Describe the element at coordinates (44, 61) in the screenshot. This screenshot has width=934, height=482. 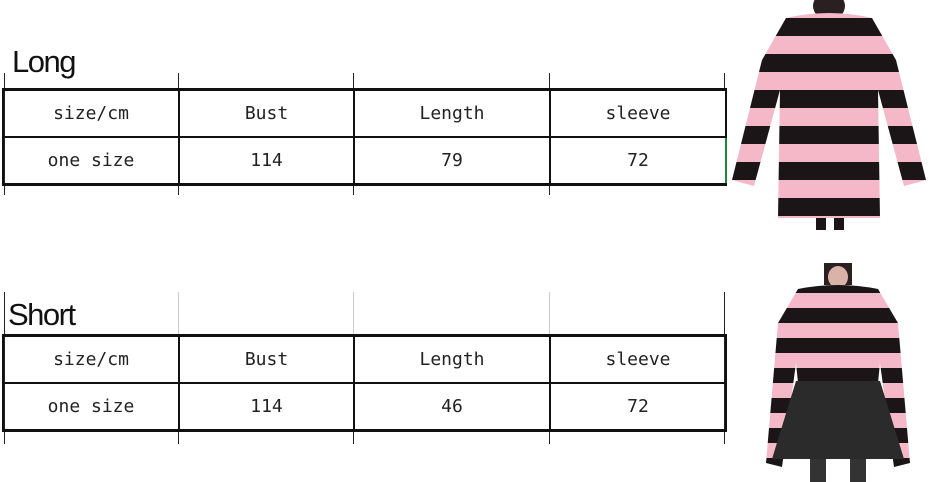
I see `long-title: Long` at that location.